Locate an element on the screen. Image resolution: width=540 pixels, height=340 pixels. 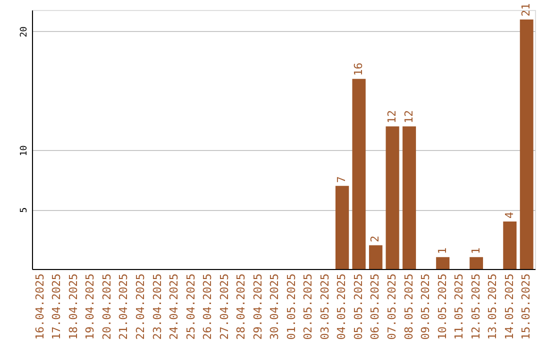
x-tick-label: 13.05.2025 is located at coordinates (493, 307).